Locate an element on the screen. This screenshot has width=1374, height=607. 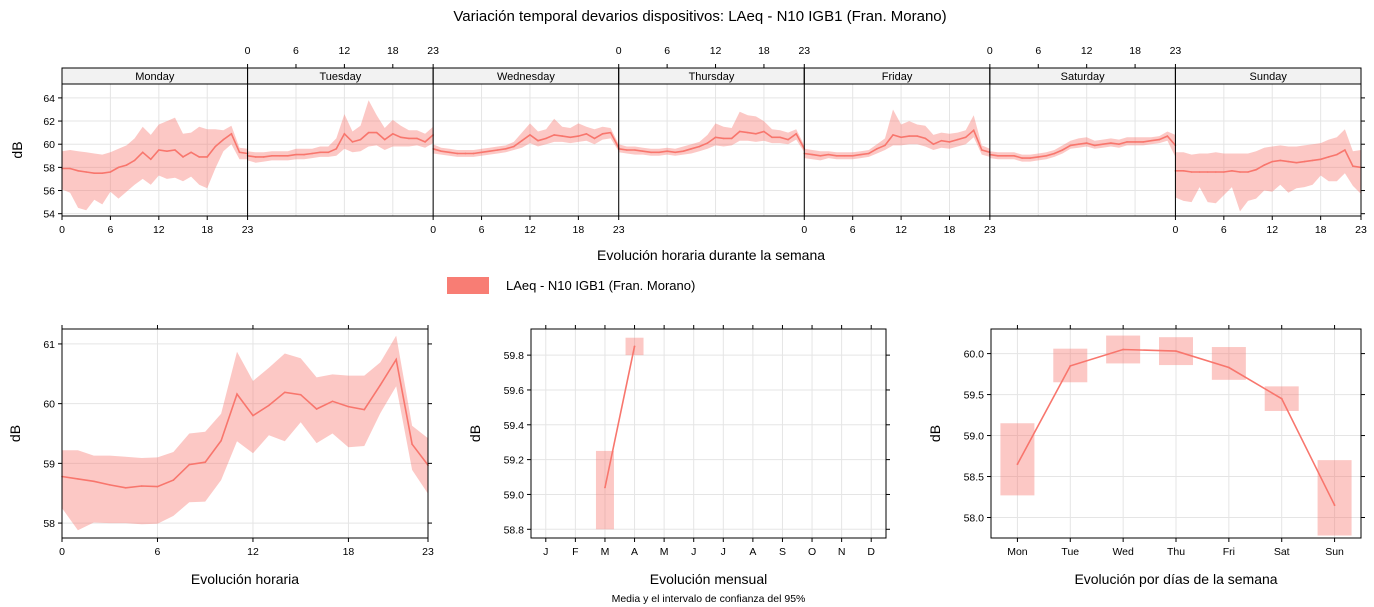
y-tick-label: 59.8 is located at coordinates (514, 356).